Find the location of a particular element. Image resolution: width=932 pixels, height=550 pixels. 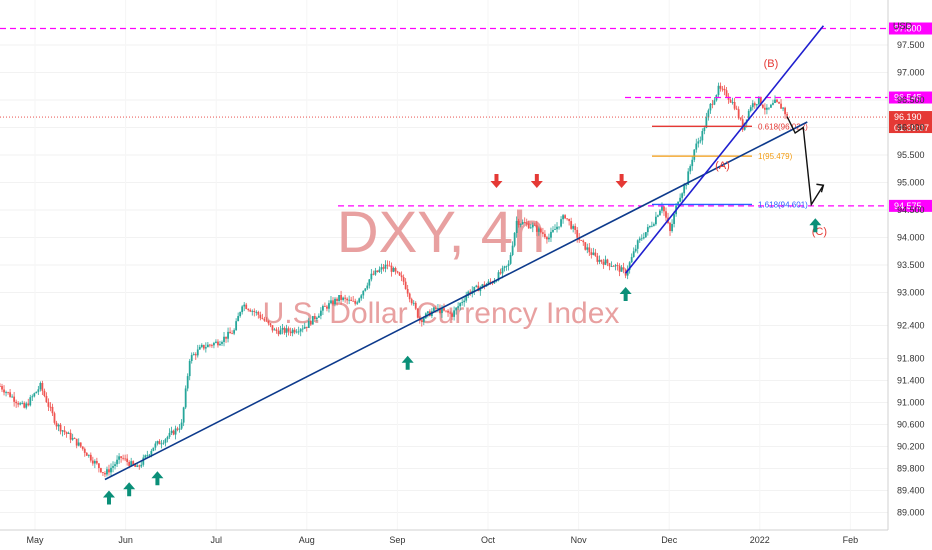

y-tick-label: 96.500 is located at coordinates (911, 100).